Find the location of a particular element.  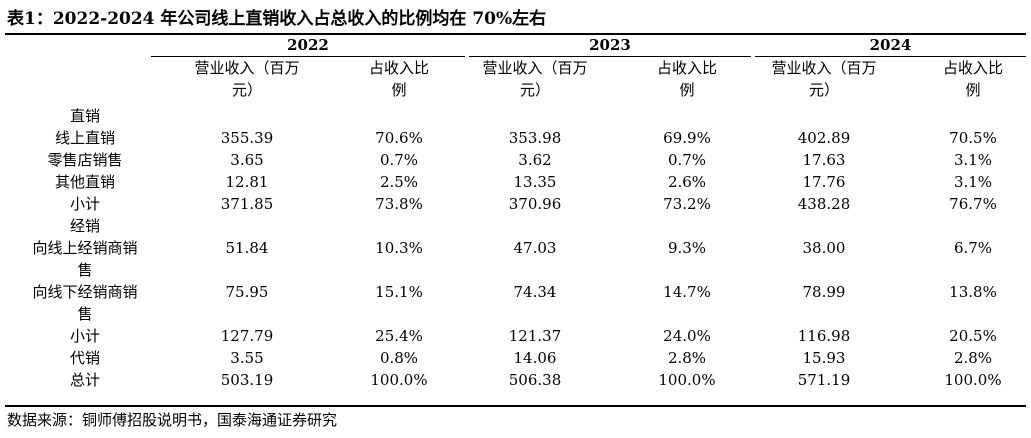

table-cell: 3.65 is located at coordinates (247, 160).